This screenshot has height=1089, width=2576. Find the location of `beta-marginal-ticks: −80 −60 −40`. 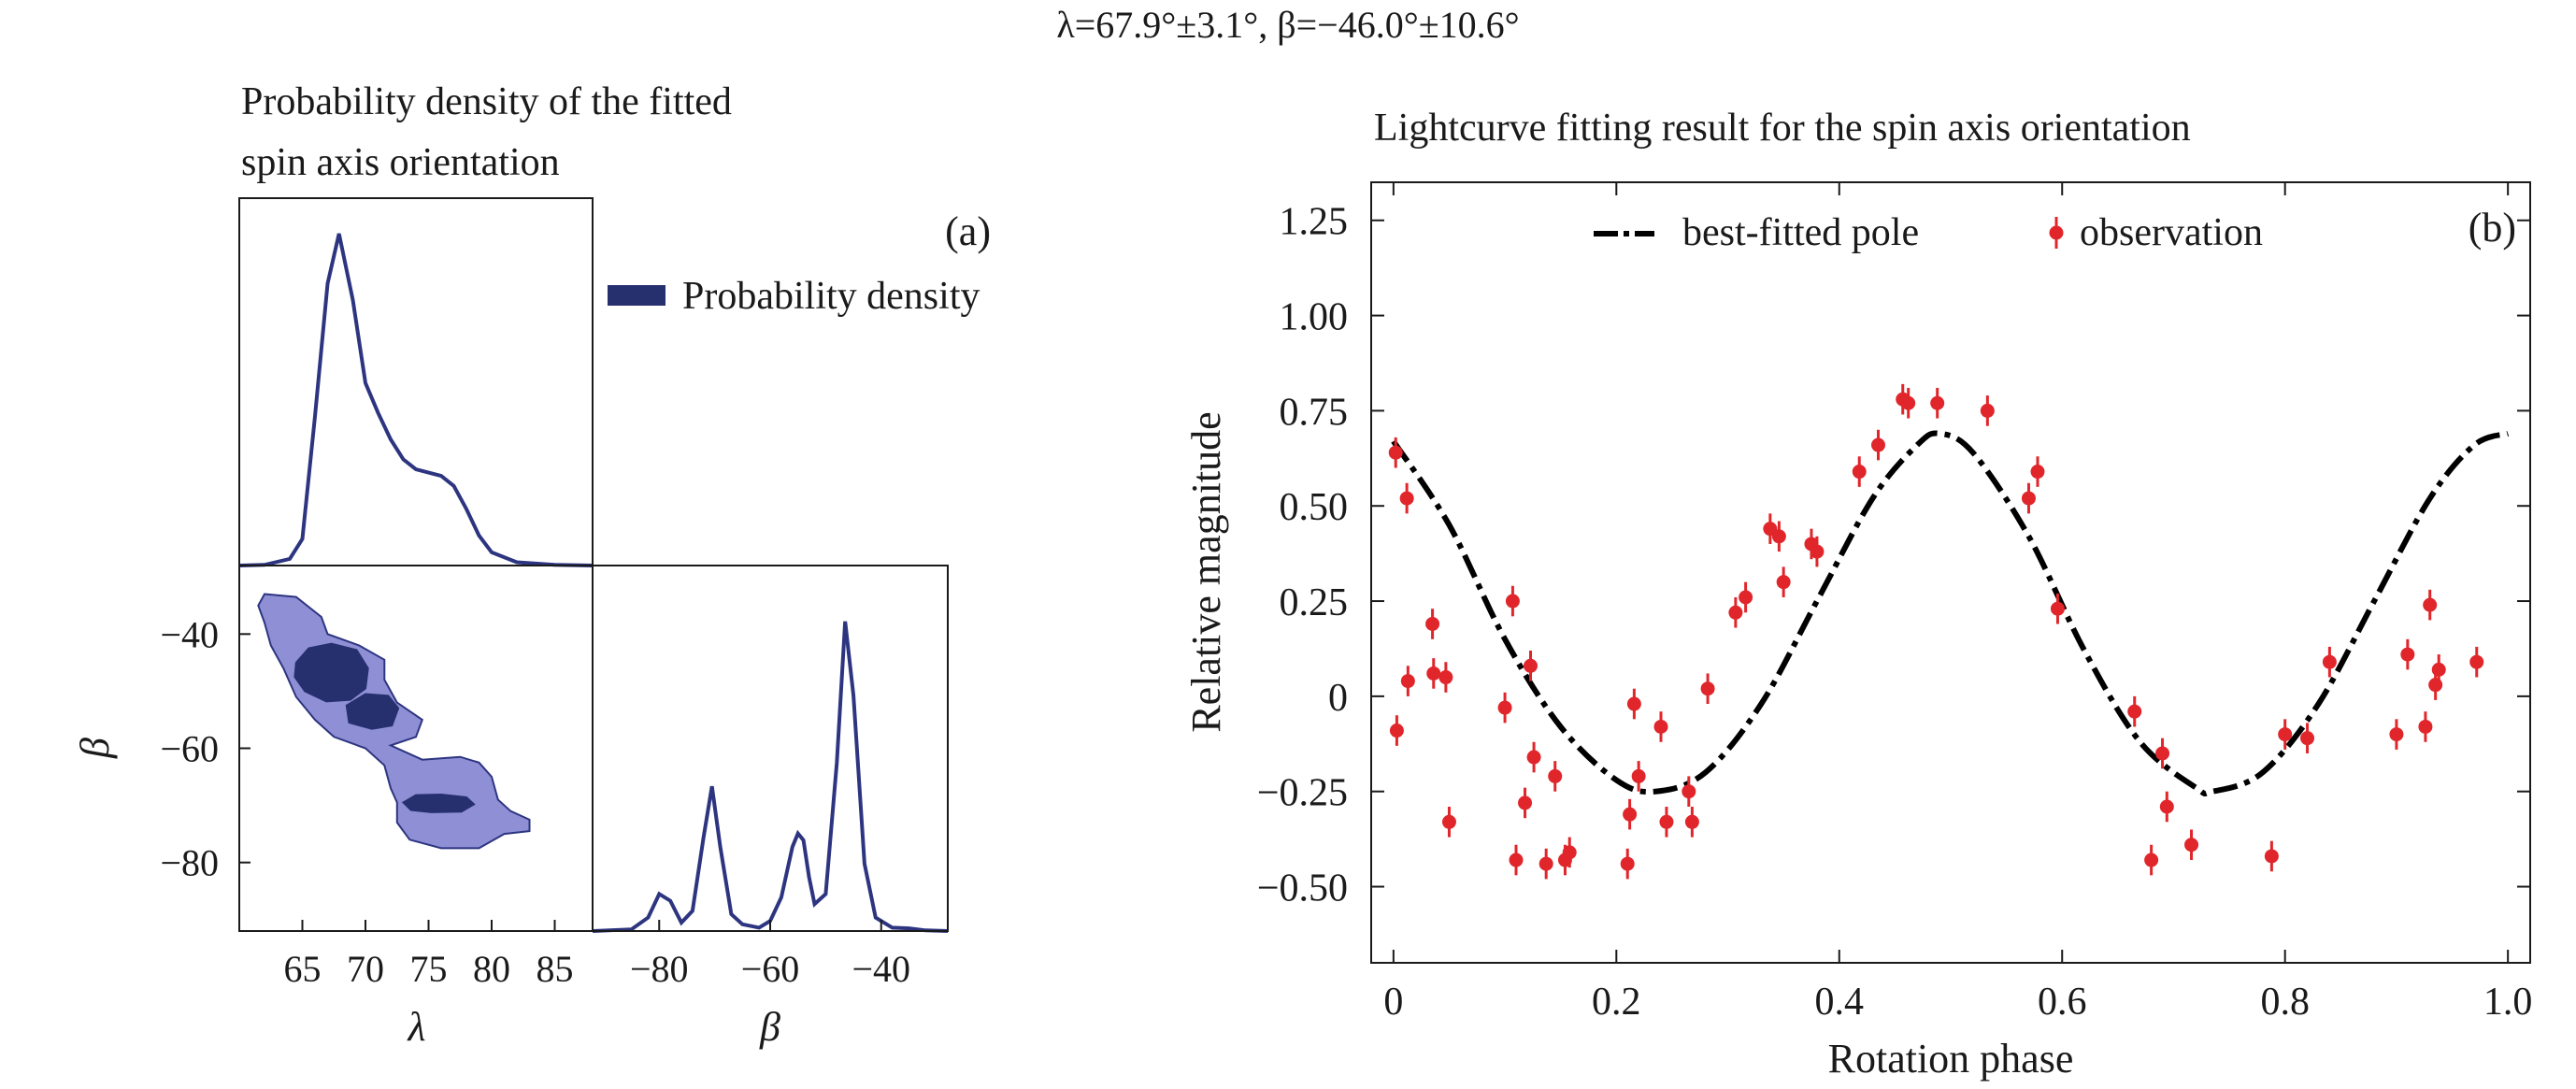

beta-marginal-ticks: −80 −60 −40 is located at coordinates (770, 955).